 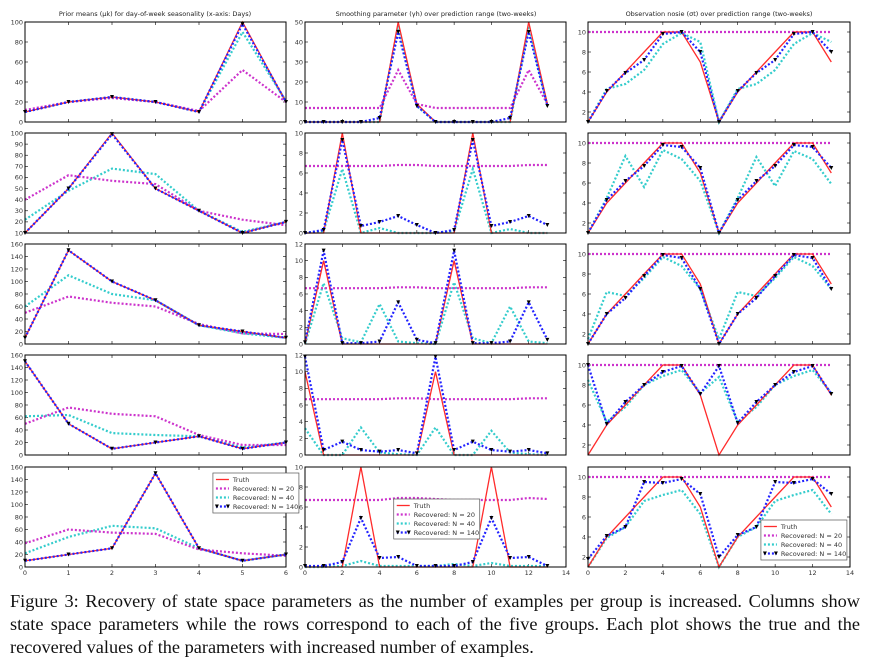 I want to click on y-tick-label: 160, so click(x=17, y=355).